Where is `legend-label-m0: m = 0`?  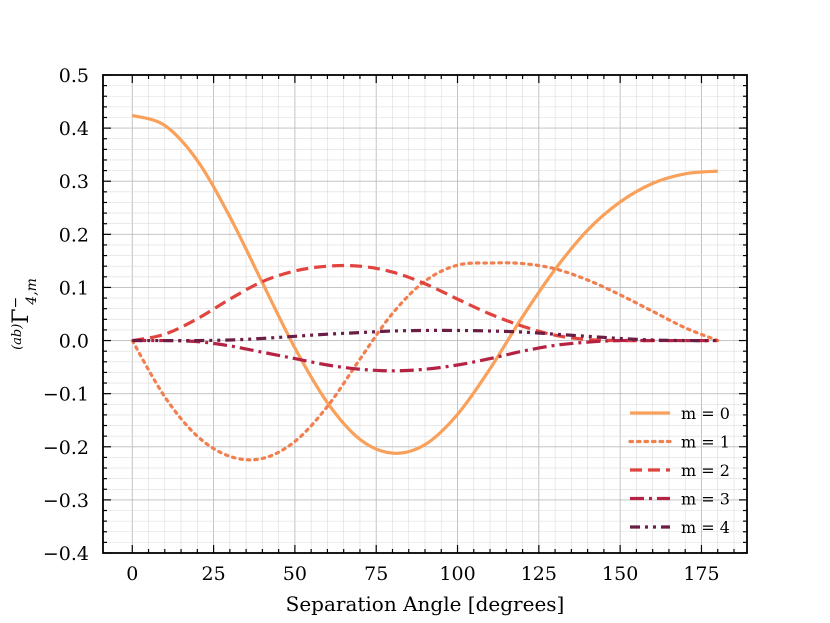 legend-label-m0: m = 0 is located at coordinates (705, 413).